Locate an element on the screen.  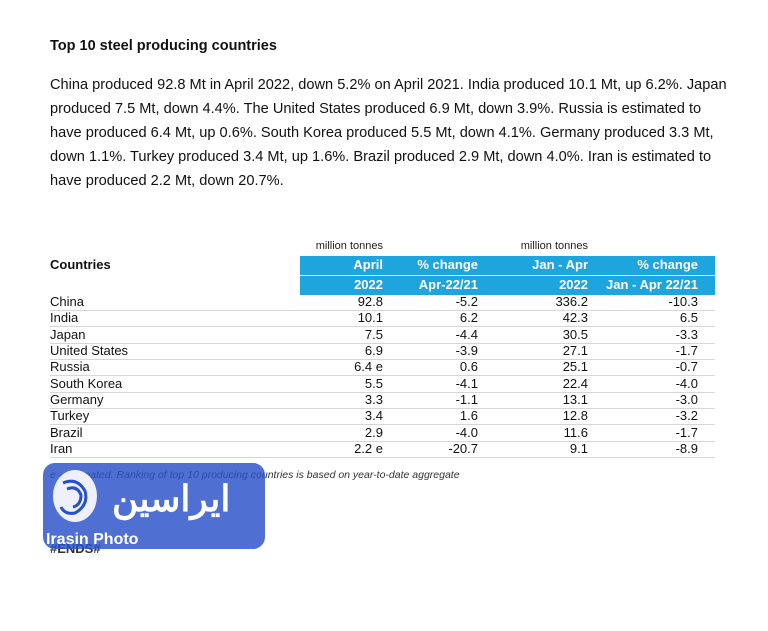
table-cell: -5.2 is located at coordinates (466, 301).